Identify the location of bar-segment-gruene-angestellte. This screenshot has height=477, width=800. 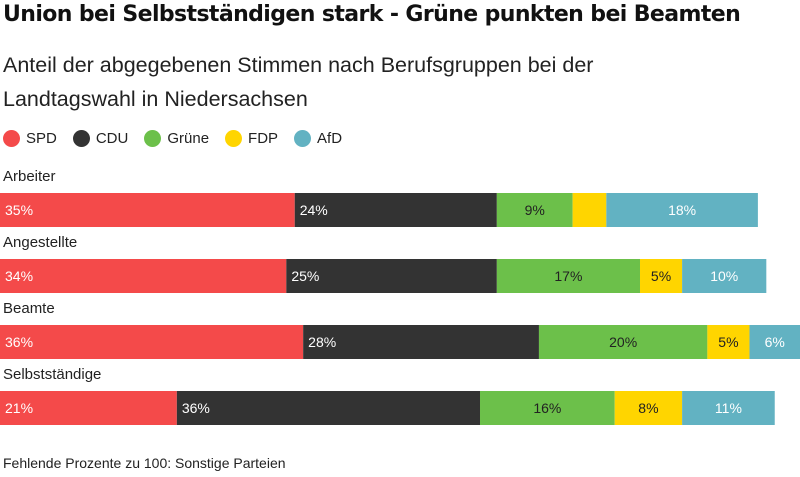
(568, 276).